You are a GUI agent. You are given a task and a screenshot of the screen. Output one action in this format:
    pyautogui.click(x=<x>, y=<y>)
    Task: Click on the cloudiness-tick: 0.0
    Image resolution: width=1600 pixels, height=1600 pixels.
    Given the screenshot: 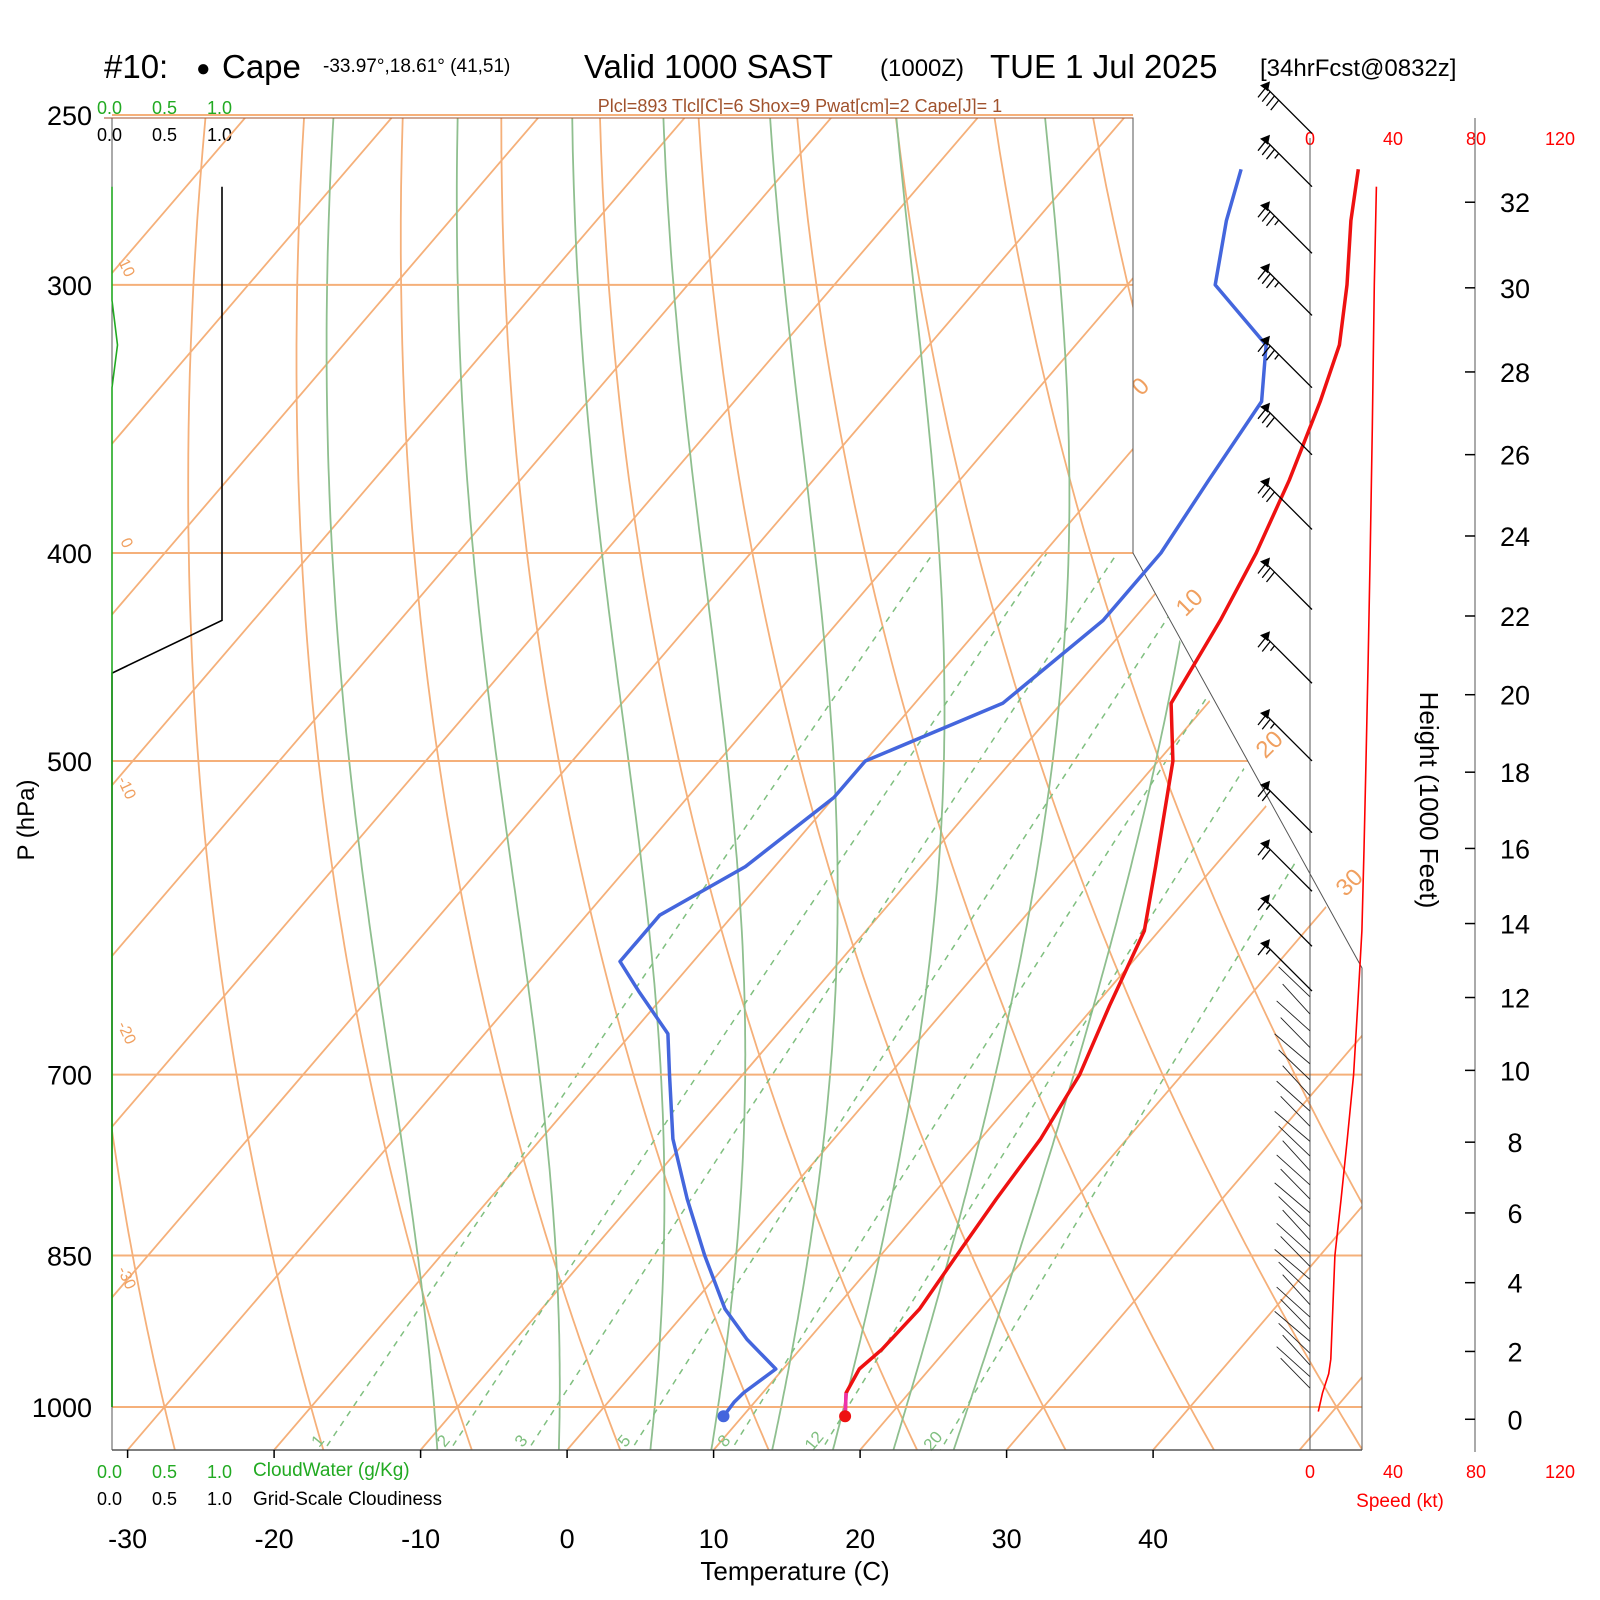 What is the action you would take?
    pyautogui.click(x=109, y=135)
    